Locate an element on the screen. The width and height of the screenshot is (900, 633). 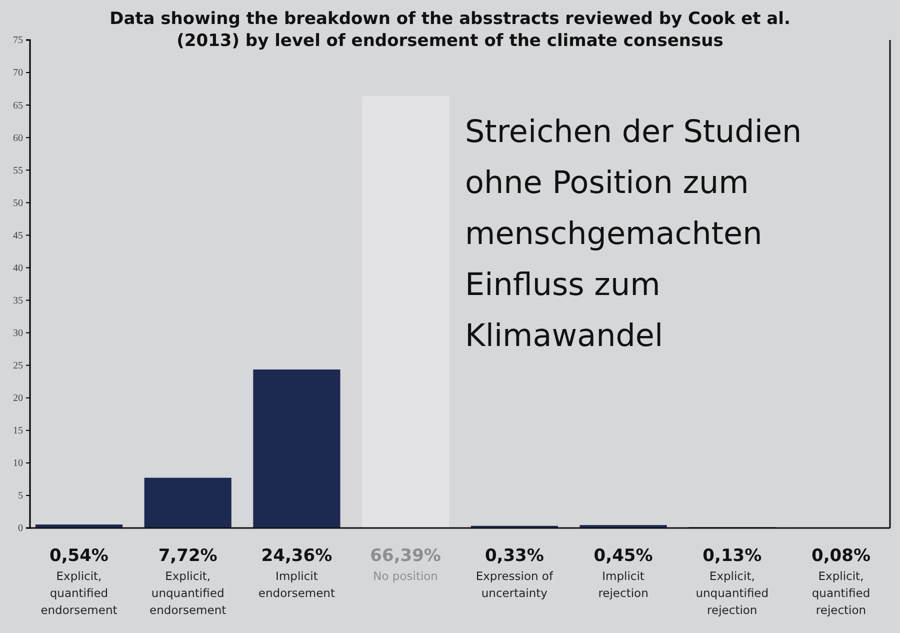
data-label: 0,54% is located at coordinates (78, 556).